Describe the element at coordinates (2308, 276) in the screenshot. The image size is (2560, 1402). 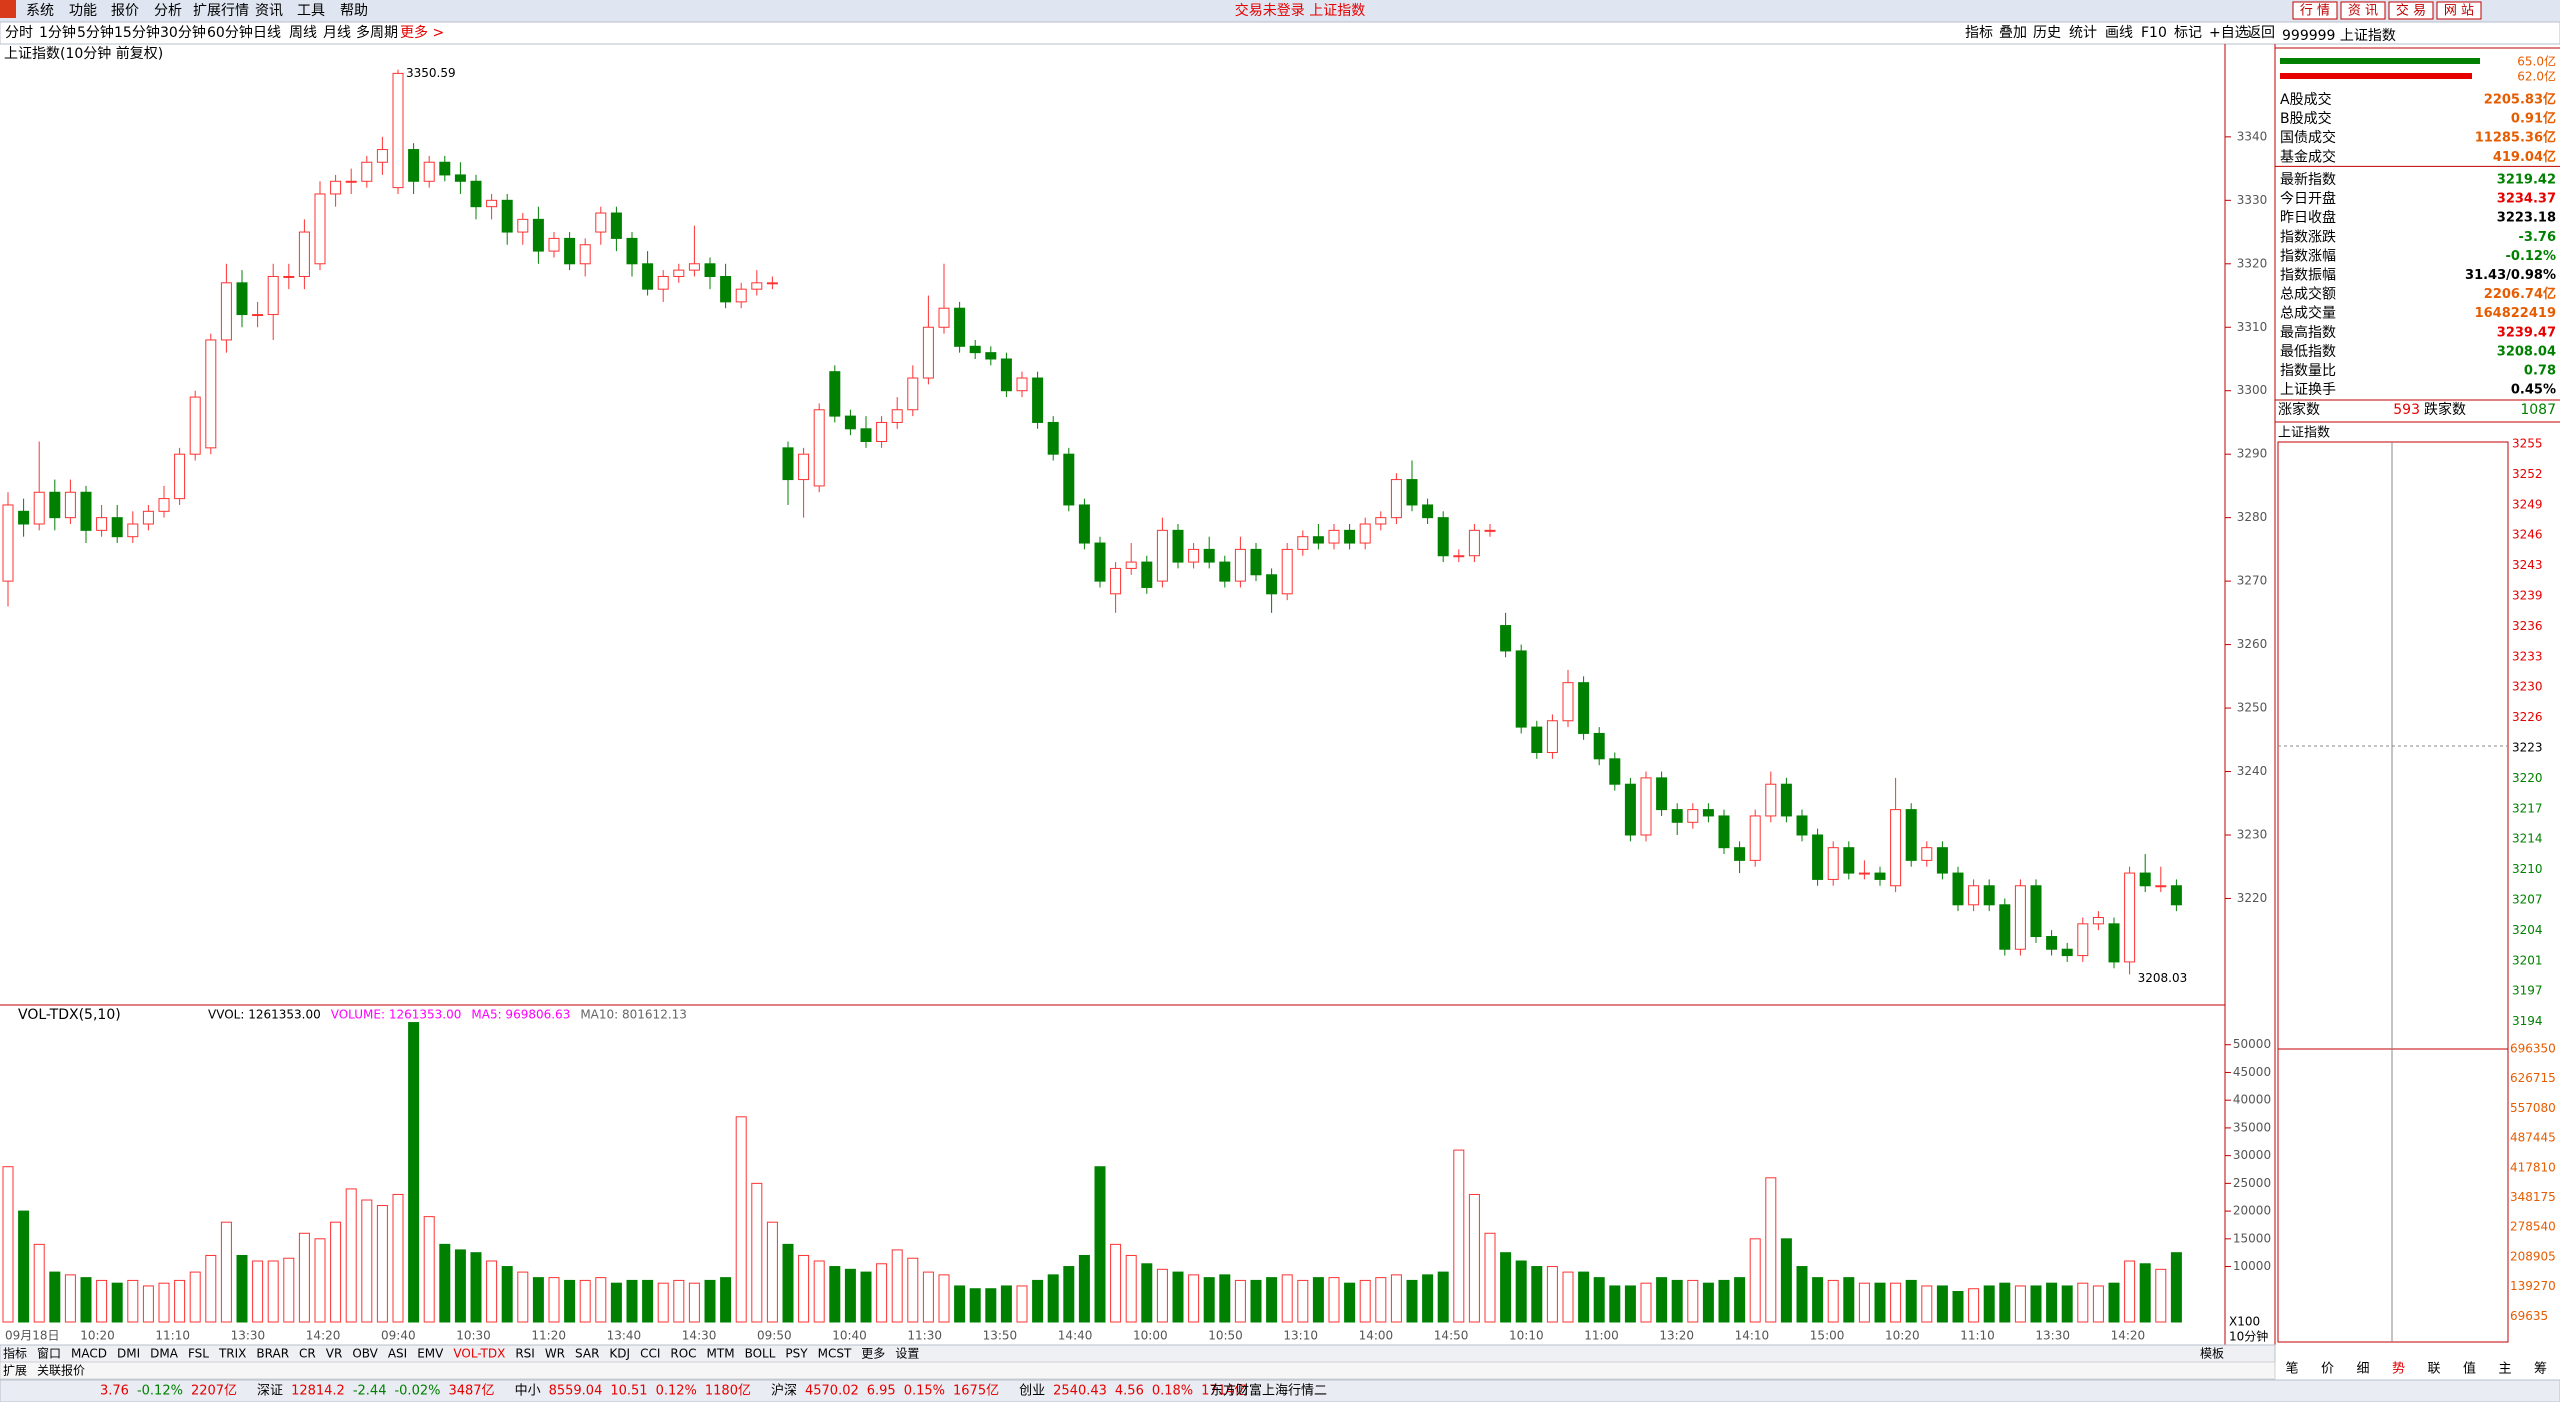
I see `quote-label: 指数振幅` at that location.